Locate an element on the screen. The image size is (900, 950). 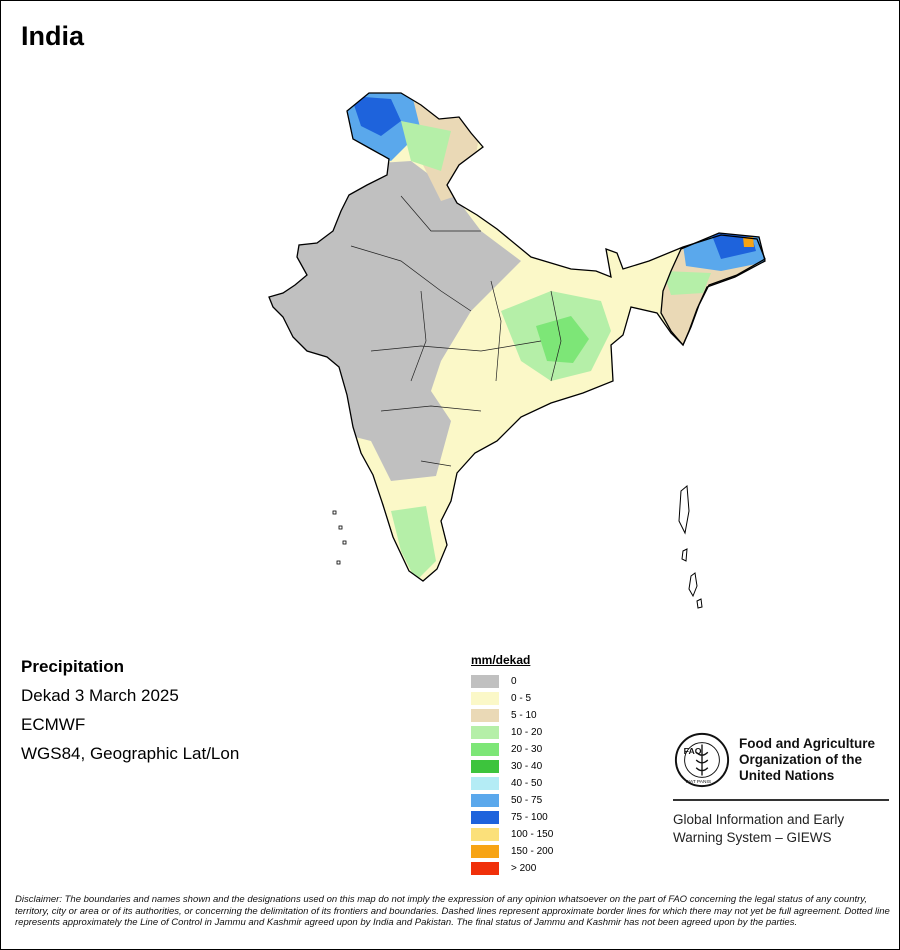
legend-label: 40 - 50 is located at coordinates (527, 783).